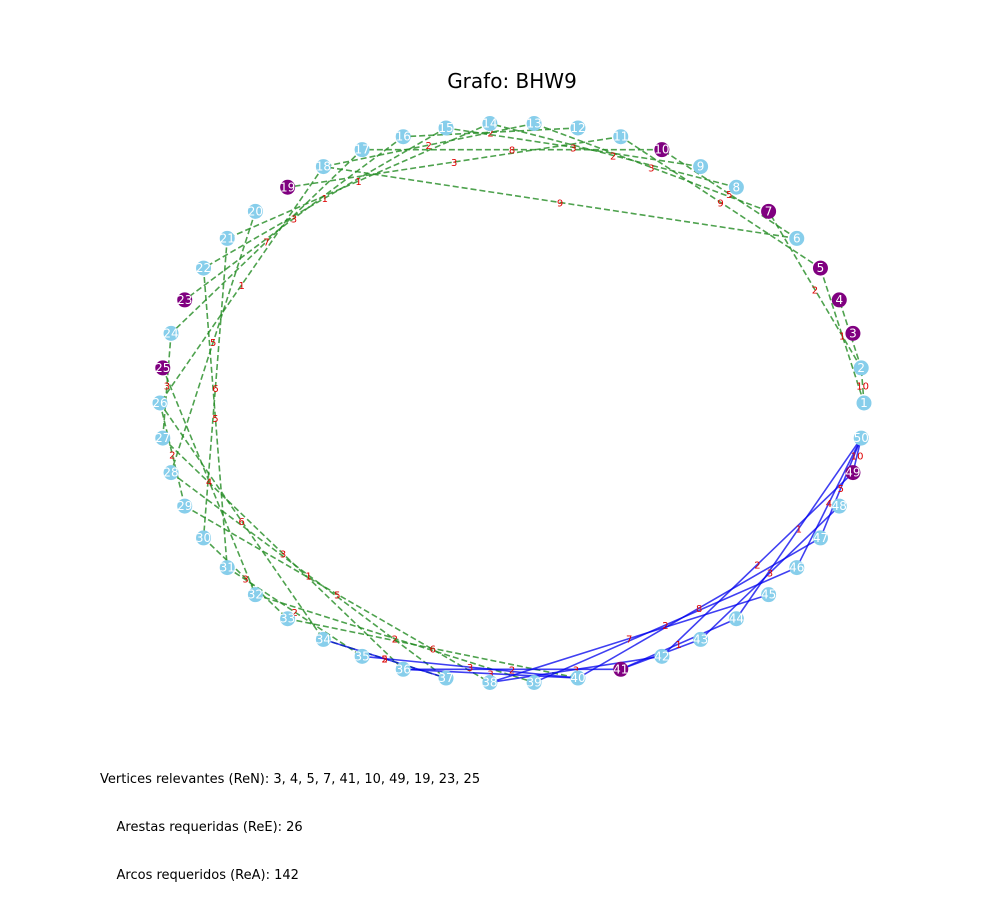 The width and height of the screenshot is (1000, 900). Describe the element at coordinates (533, 124) in the screenshot. I see `vertex-label-13: 13` at that location.